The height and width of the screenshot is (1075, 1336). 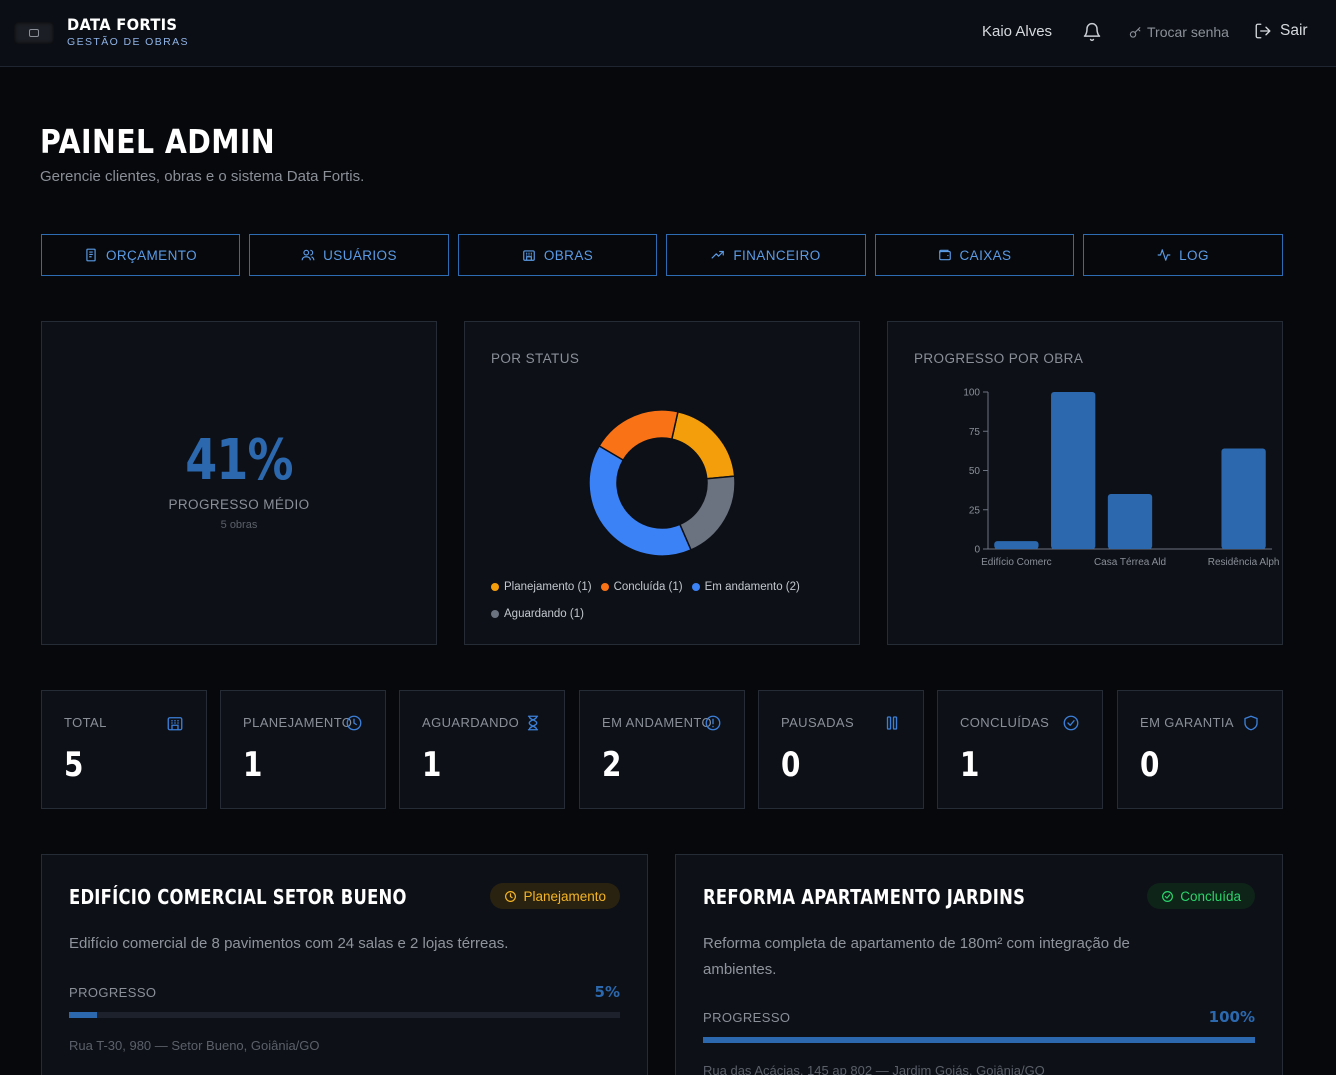 I want to click on y-tick-label: 100, so click(x=971, y=393).